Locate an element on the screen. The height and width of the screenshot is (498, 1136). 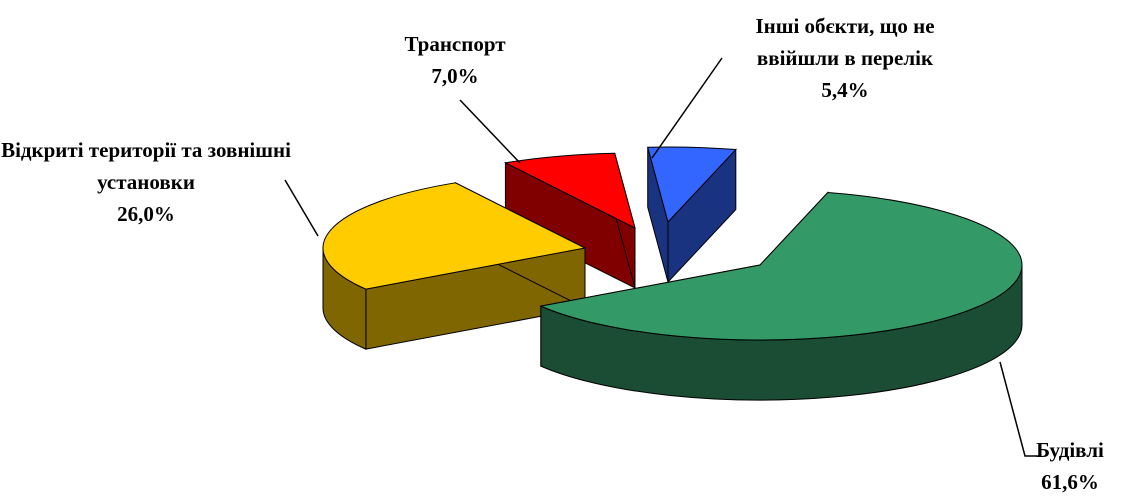
value-label: 7,0% is located at coordinates (455, 76).